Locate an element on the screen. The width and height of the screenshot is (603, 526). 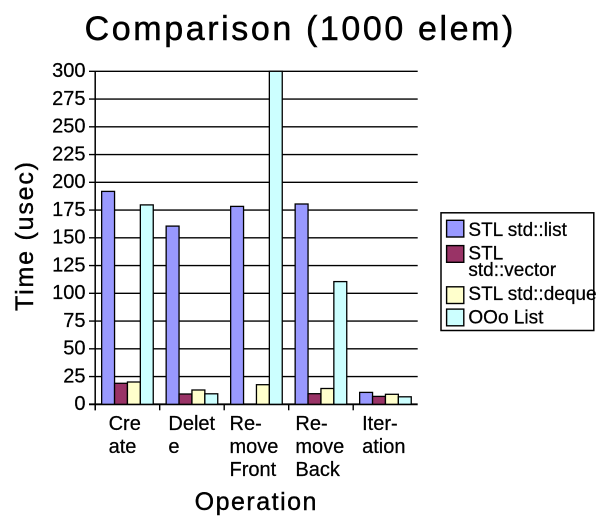
svg-text: Time (usec) is located at coordinates (25, 235).